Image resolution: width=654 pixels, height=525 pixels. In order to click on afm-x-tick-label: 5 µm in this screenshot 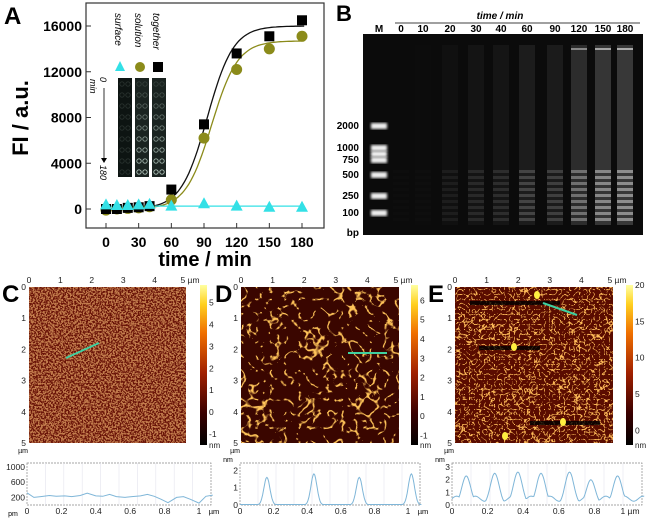, I will do `click(616, 280)`.